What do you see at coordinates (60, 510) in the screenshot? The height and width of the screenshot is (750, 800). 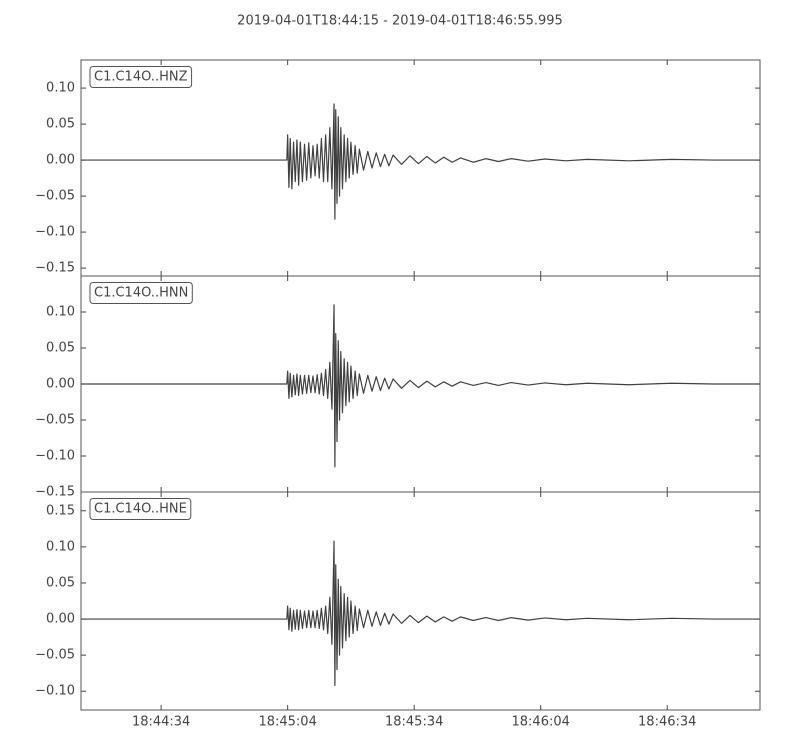 I see `y-tick-label: 0.15` at bounding box center [60, 510].